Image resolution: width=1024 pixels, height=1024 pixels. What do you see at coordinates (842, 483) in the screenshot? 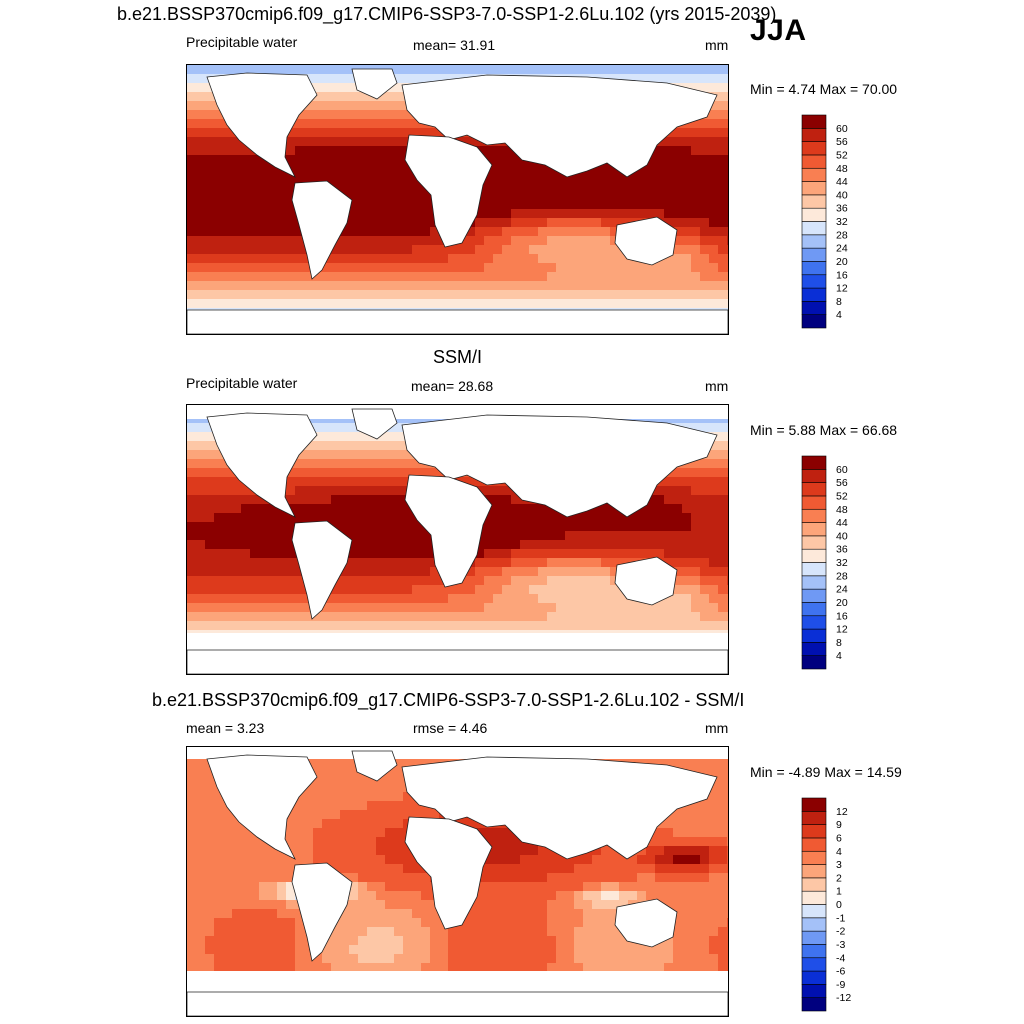
I see `colorbar-tick-label: 56` at bounding box center [842, 483].